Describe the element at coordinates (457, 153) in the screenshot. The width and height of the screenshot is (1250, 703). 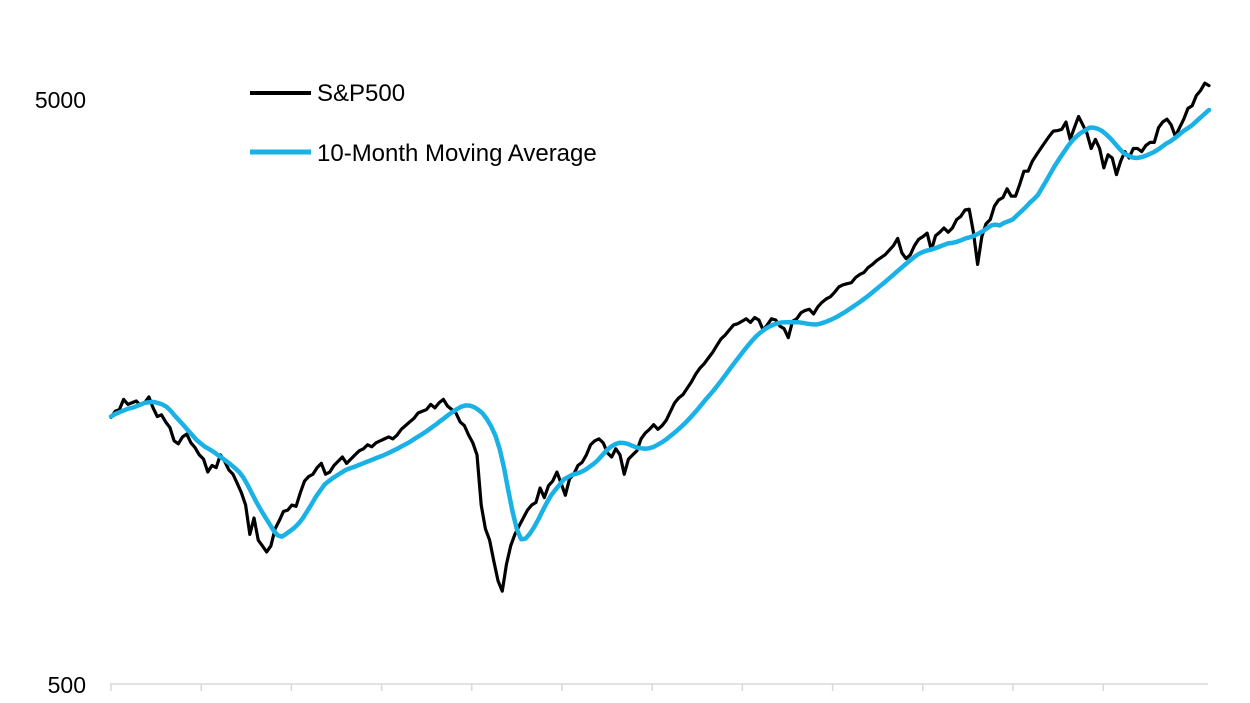
I see `legend-label-moving-average: 10-Month Moving Average` at that location.